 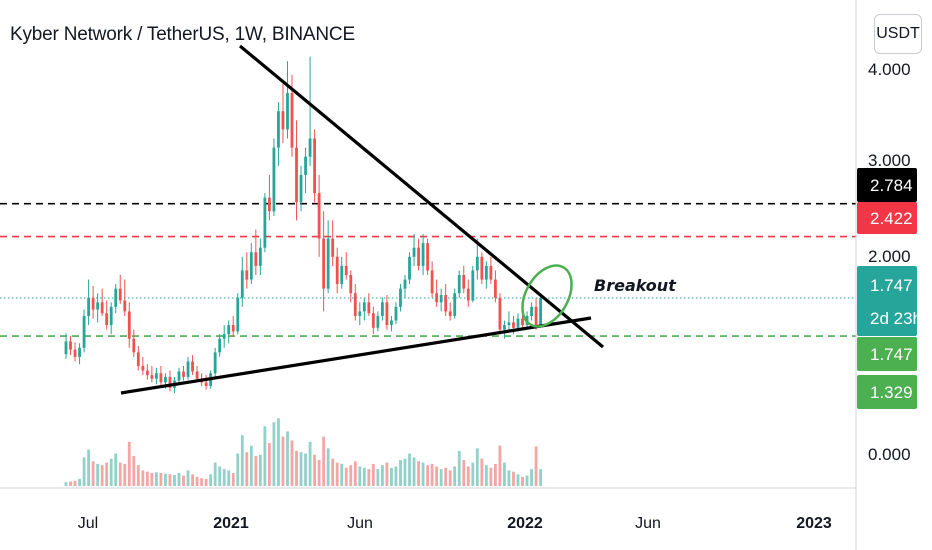 I want to click on price-badge-red-value: 2.422, so click(x=891, y=218).